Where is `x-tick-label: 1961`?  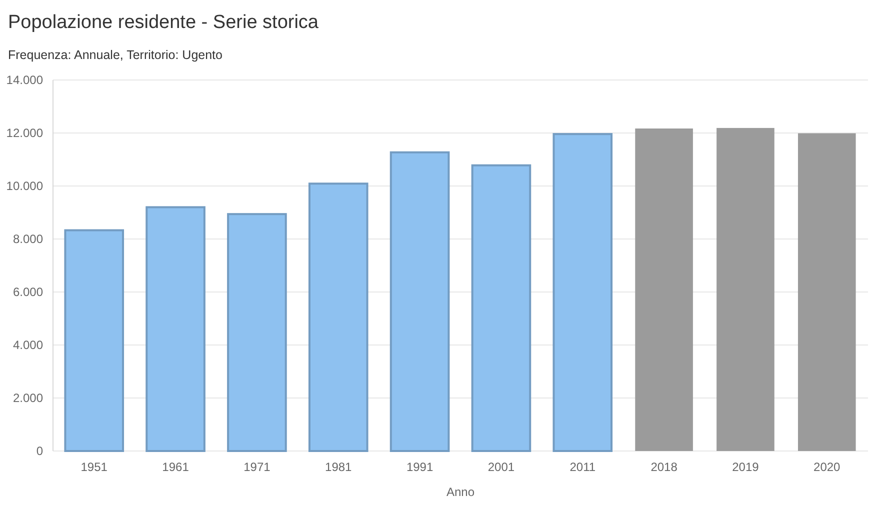
x-tick-label: 1961 is located at coordinates (176, 467).